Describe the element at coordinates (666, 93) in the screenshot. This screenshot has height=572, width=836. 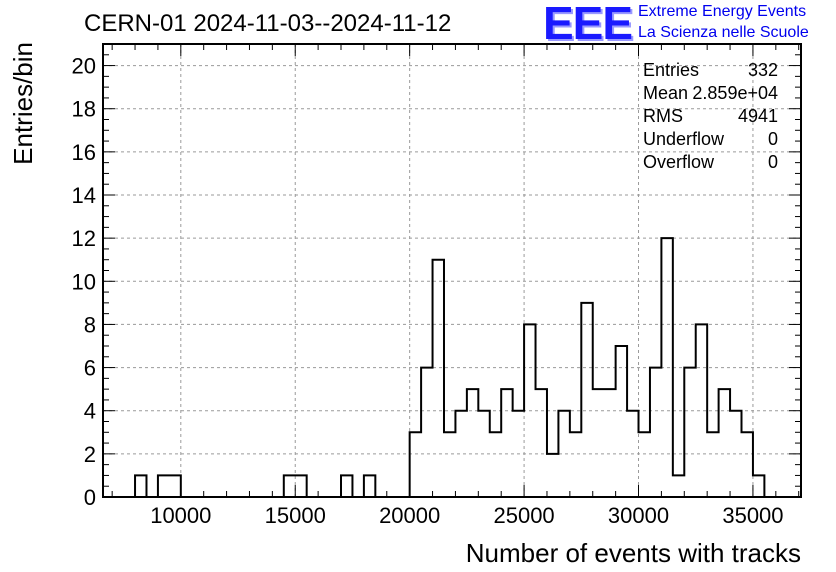
I see `stat-mean-label: Mean` at that location.